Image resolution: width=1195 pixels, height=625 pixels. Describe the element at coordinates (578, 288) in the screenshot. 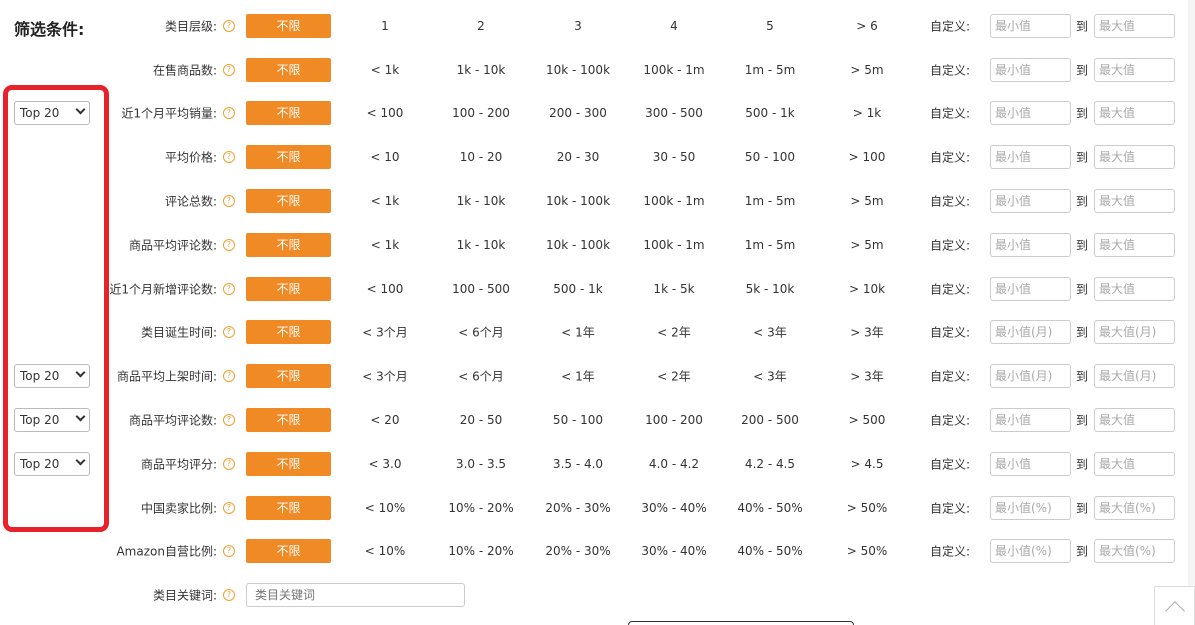

I see `range-option: 500 - 1k` at that location.